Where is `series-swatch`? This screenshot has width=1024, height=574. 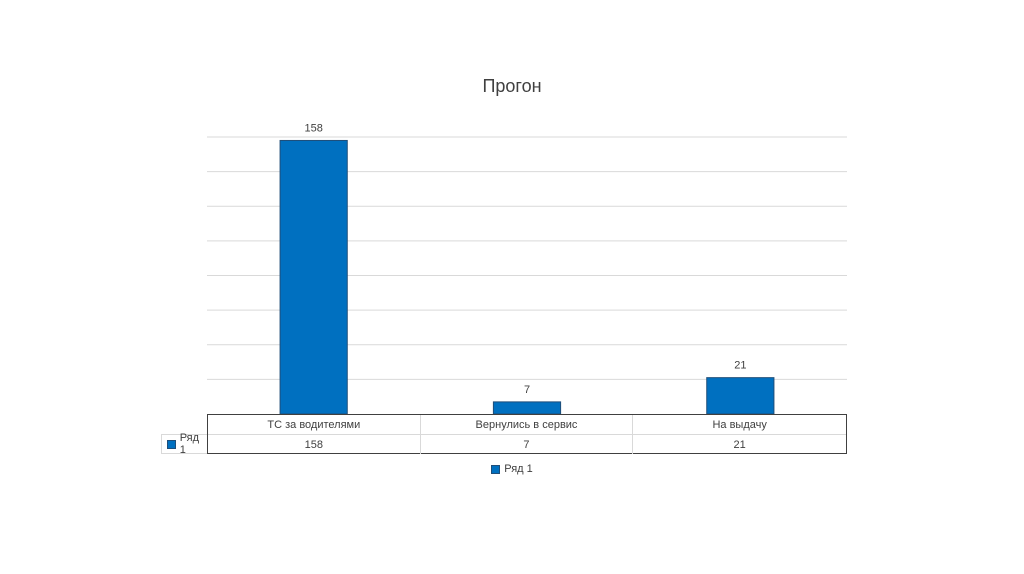
series-swatch is located at coordinates (171, 444).